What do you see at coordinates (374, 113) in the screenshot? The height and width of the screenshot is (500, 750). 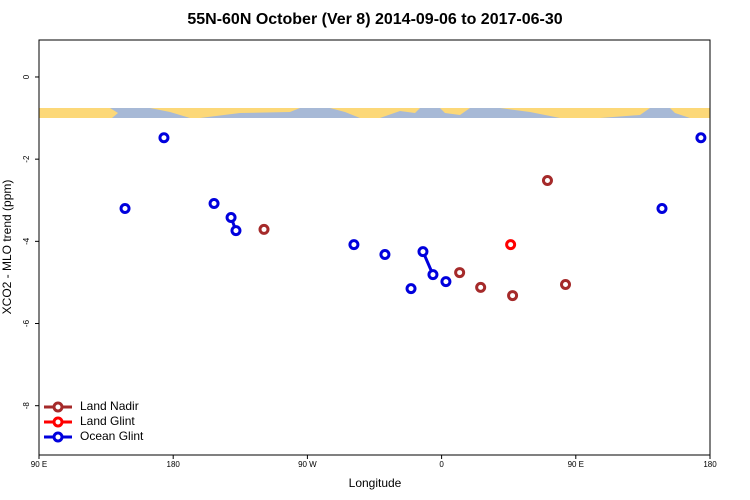 I see `map-strip` at bounding box center [374, 113].